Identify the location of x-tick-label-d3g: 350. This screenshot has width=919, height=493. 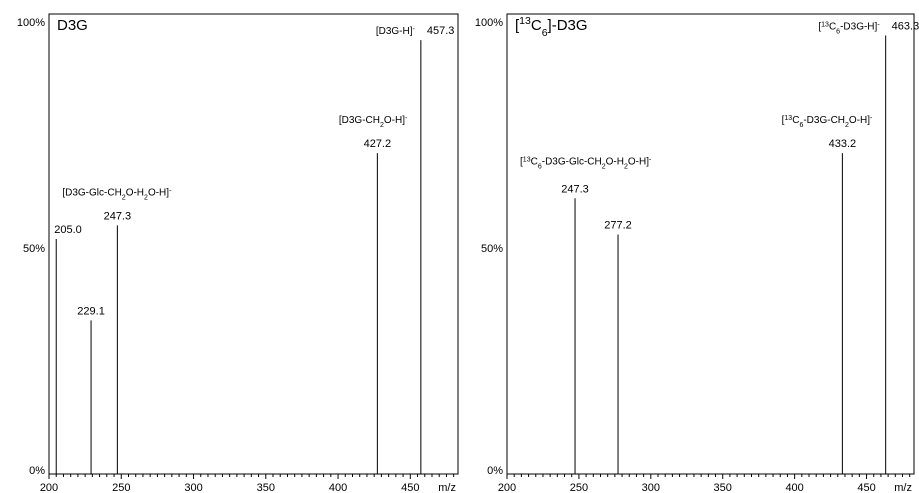
(266, 487).